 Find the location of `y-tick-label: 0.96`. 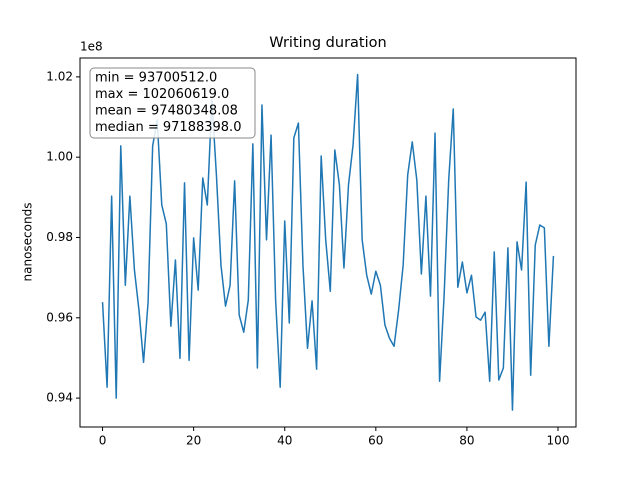

y-tick-label: 0.96 is located at coordinates (59, 317).